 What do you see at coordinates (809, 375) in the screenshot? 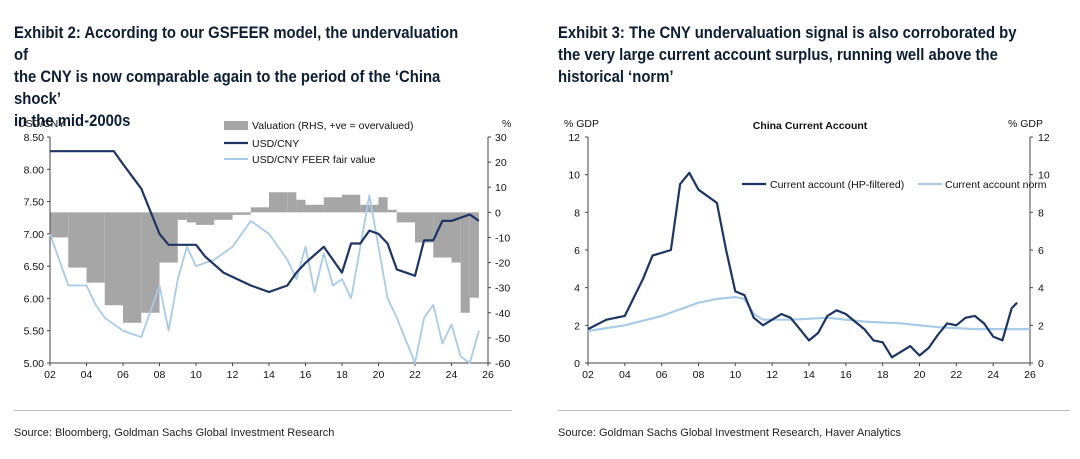
I see `x-tick-label: 14` at bounding box center [809, 375].